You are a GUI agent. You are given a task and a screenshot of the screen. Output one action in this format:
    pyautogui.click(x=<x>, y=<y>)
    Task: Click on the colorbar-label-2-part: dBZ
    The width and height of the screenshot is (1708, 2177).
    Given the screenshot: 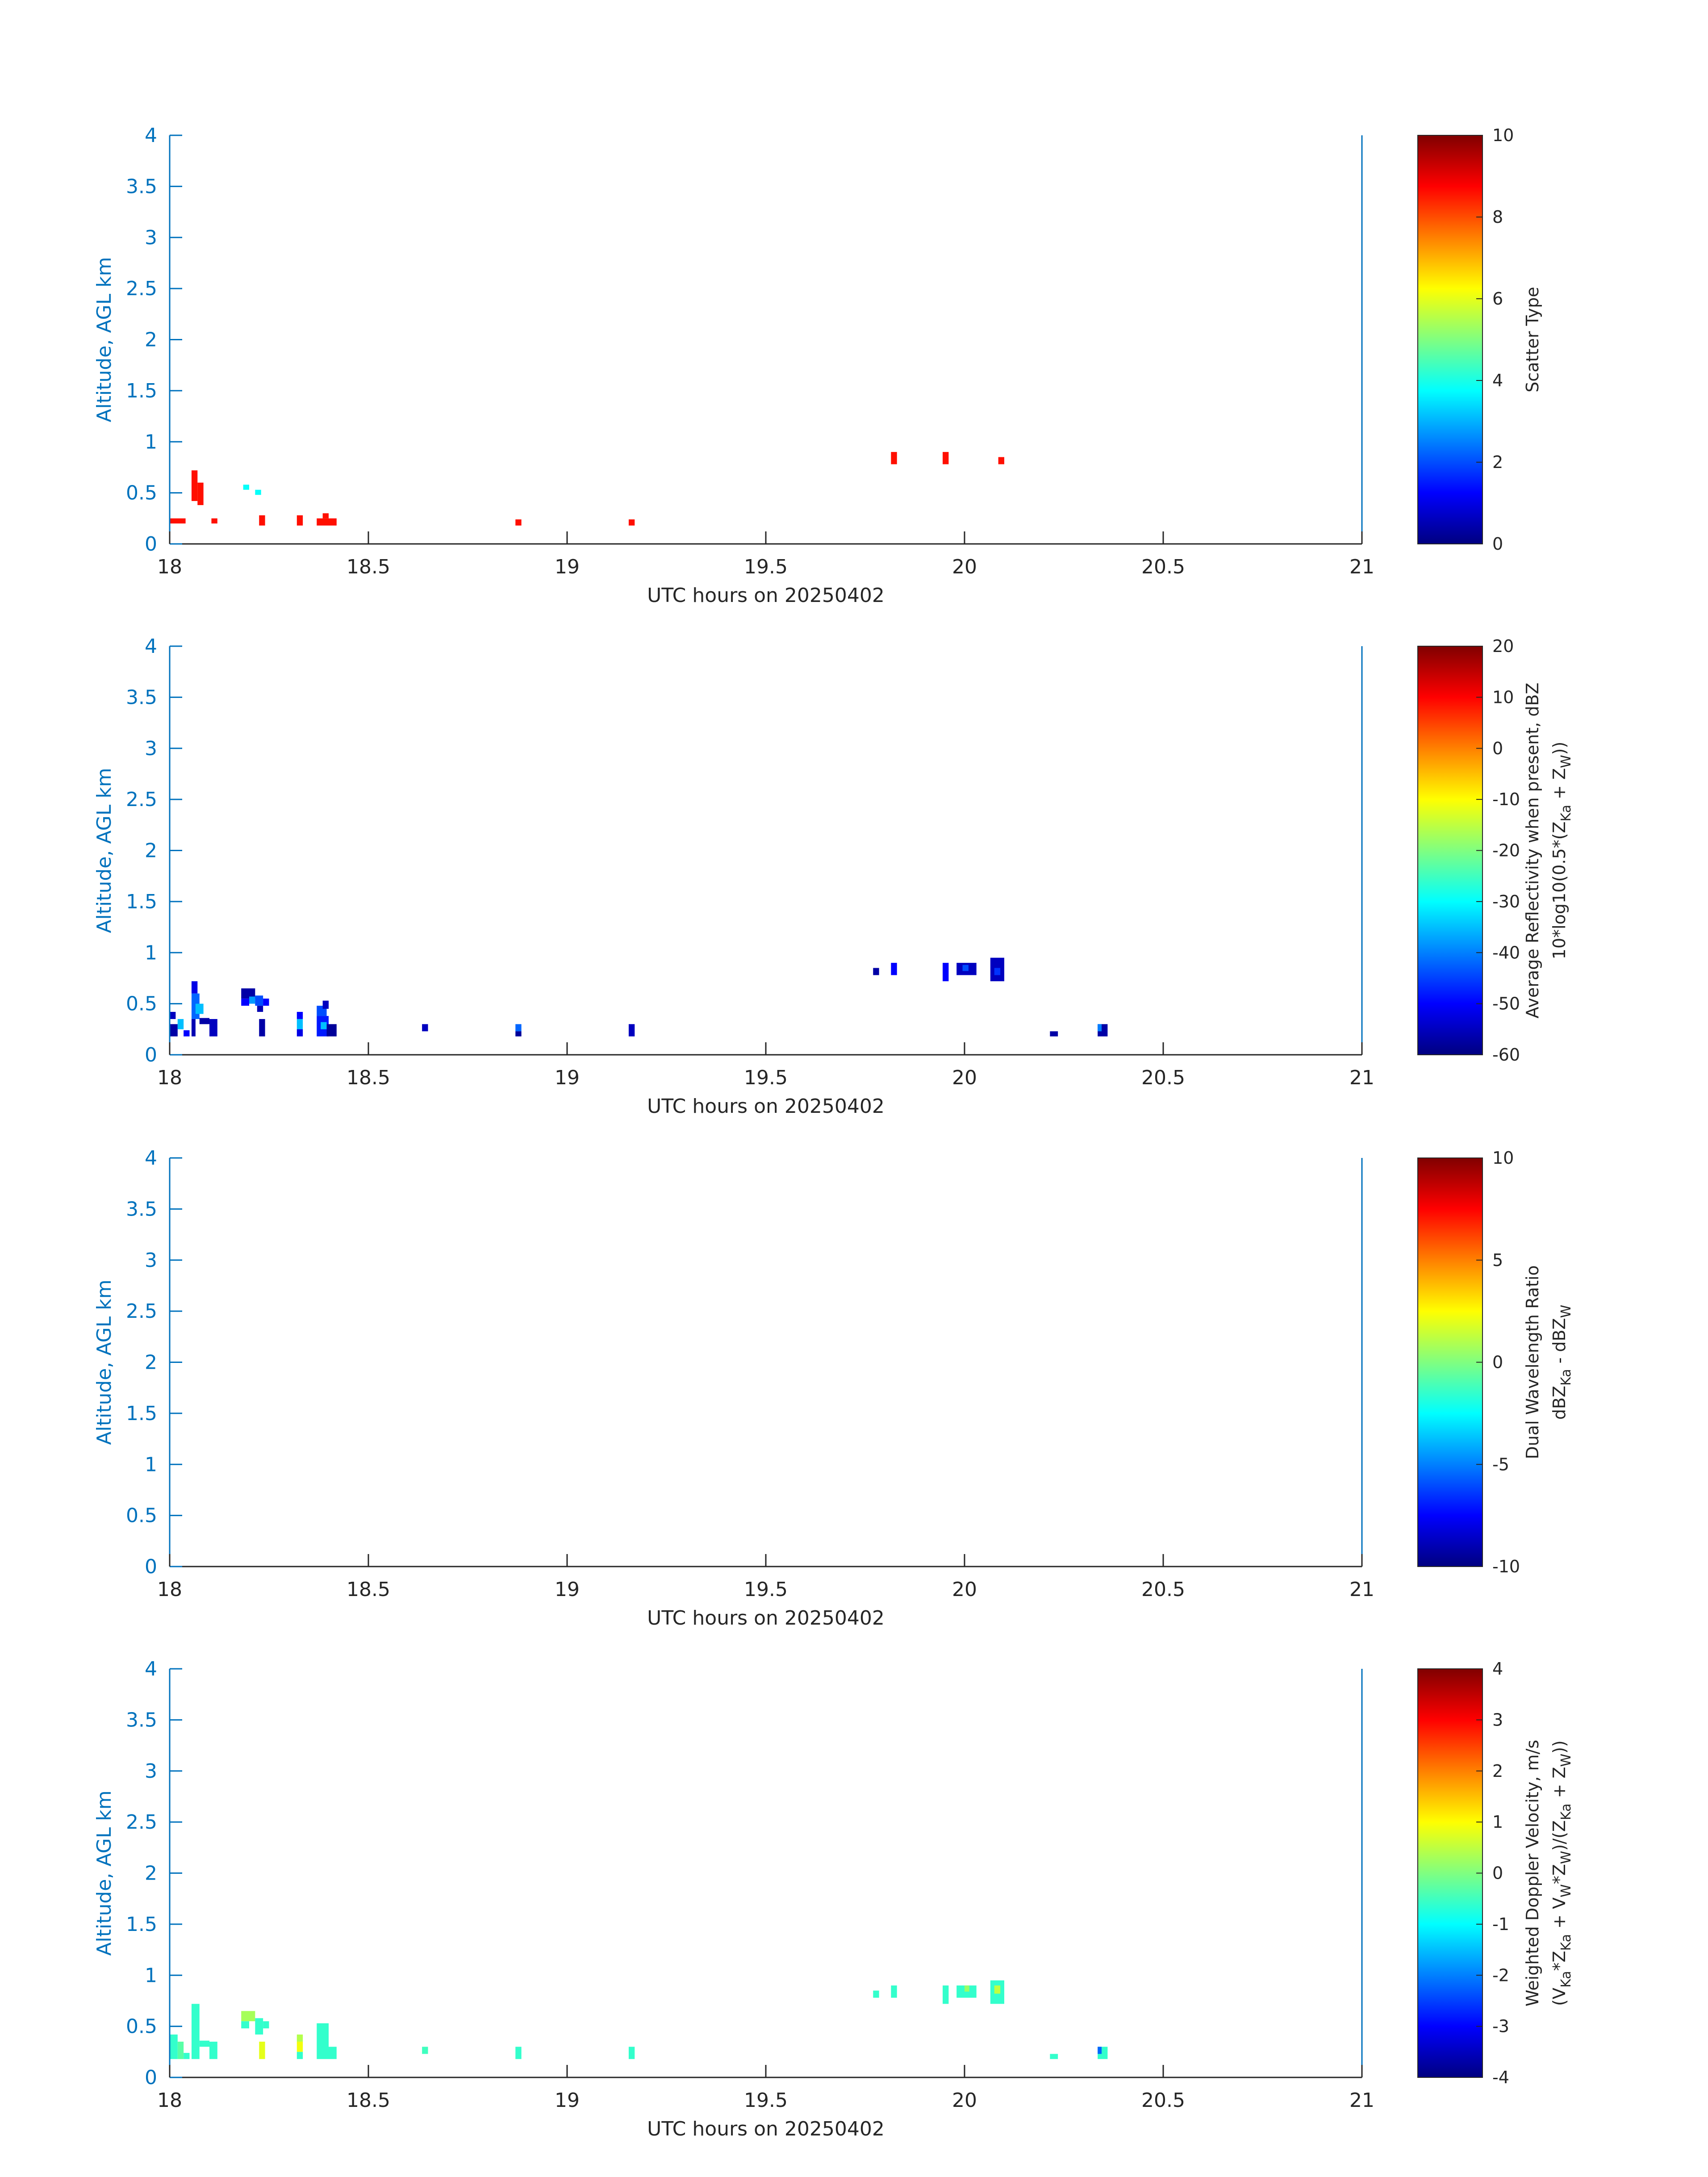 What is the action you would take?
    pyautogui.click(x=1559, y=1403)
    